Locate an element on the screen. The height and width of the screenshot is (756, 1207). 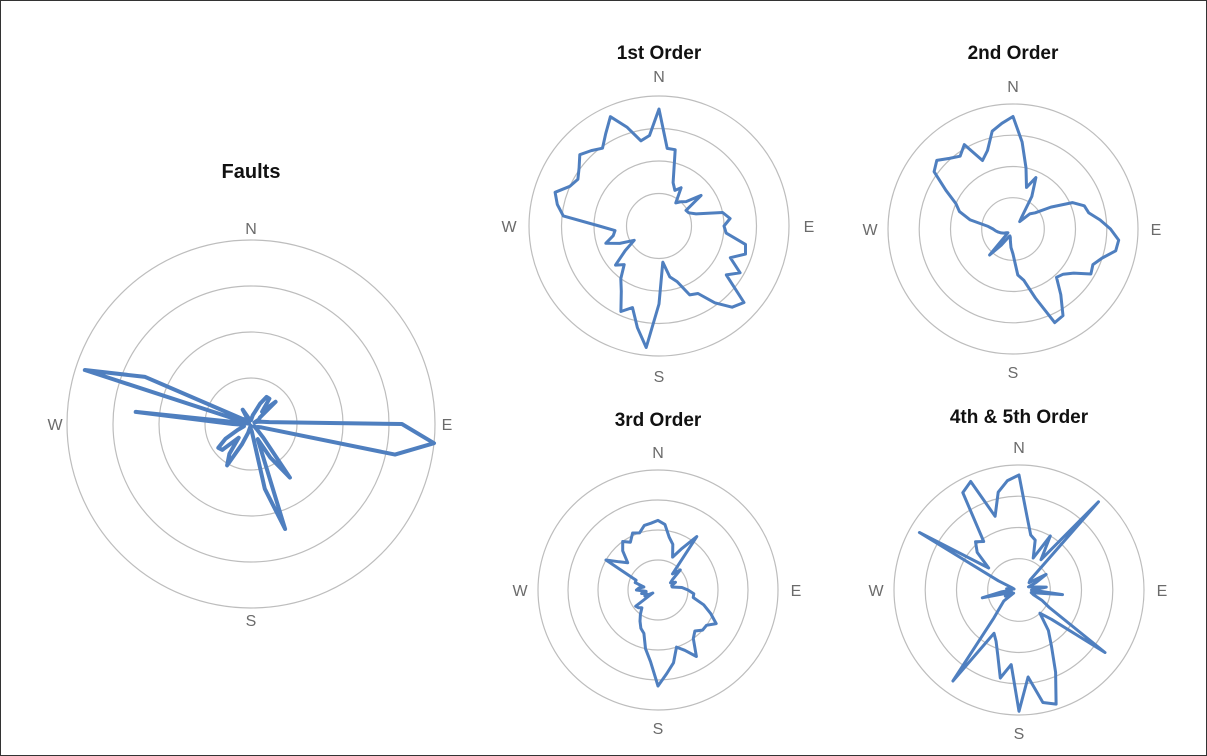
chart-title: Faults is located at coordinates (251, 172).